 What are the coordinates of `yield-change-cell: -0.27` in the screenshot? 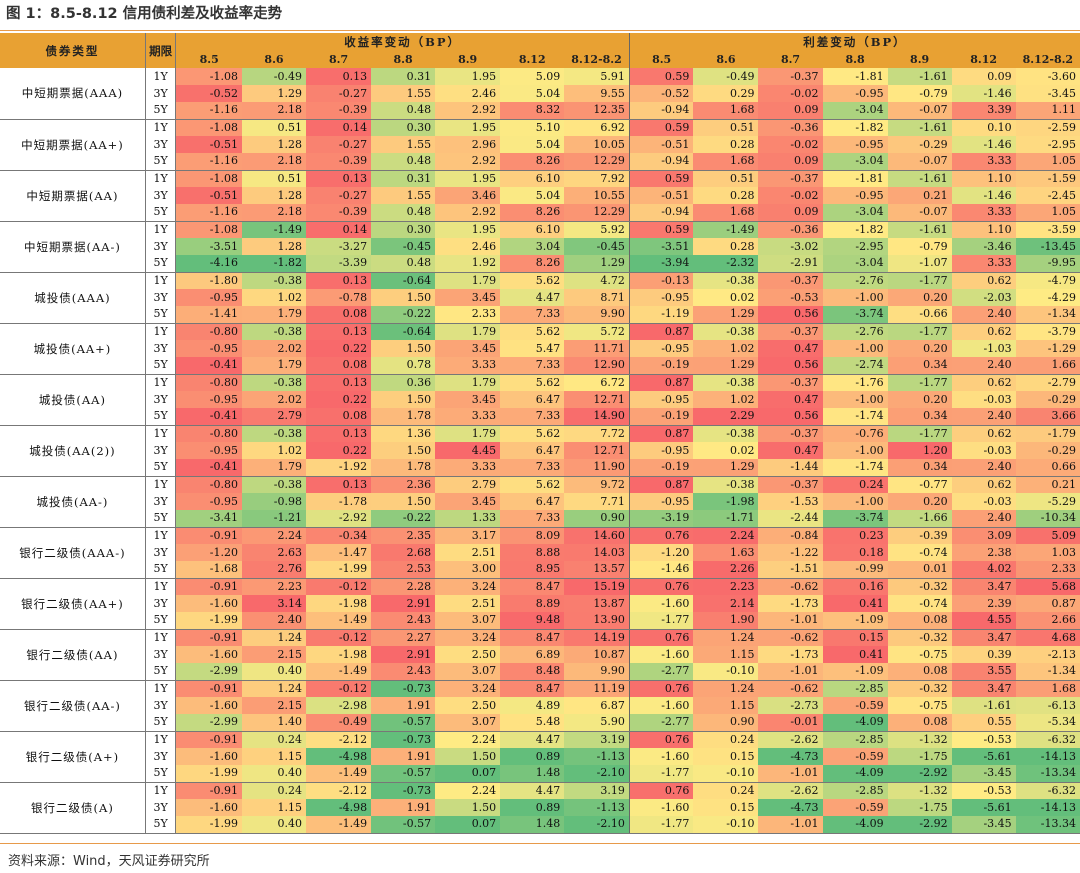 It's located at (339, 93).